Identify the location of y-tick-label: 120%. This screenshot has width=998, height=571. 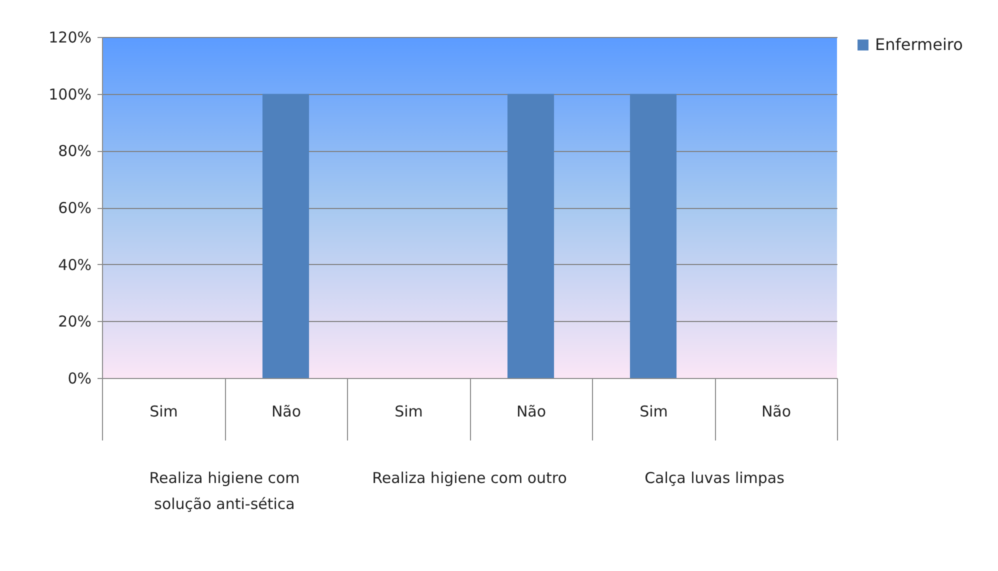
(70, 37).